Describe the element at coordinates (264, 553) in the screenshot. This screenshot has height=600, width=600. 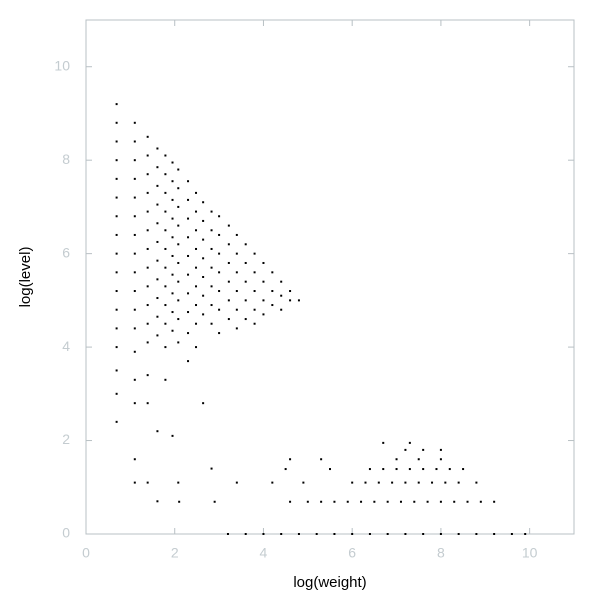
I see `x-tick-label: 4` at that location.